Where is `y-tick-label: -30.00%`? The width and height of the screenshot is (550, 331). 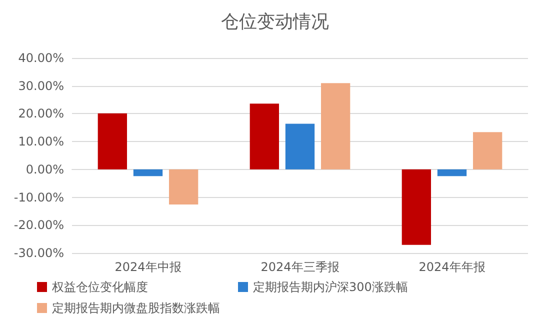
y-tick-label: -30.00% is located at coordinates (39, 253).